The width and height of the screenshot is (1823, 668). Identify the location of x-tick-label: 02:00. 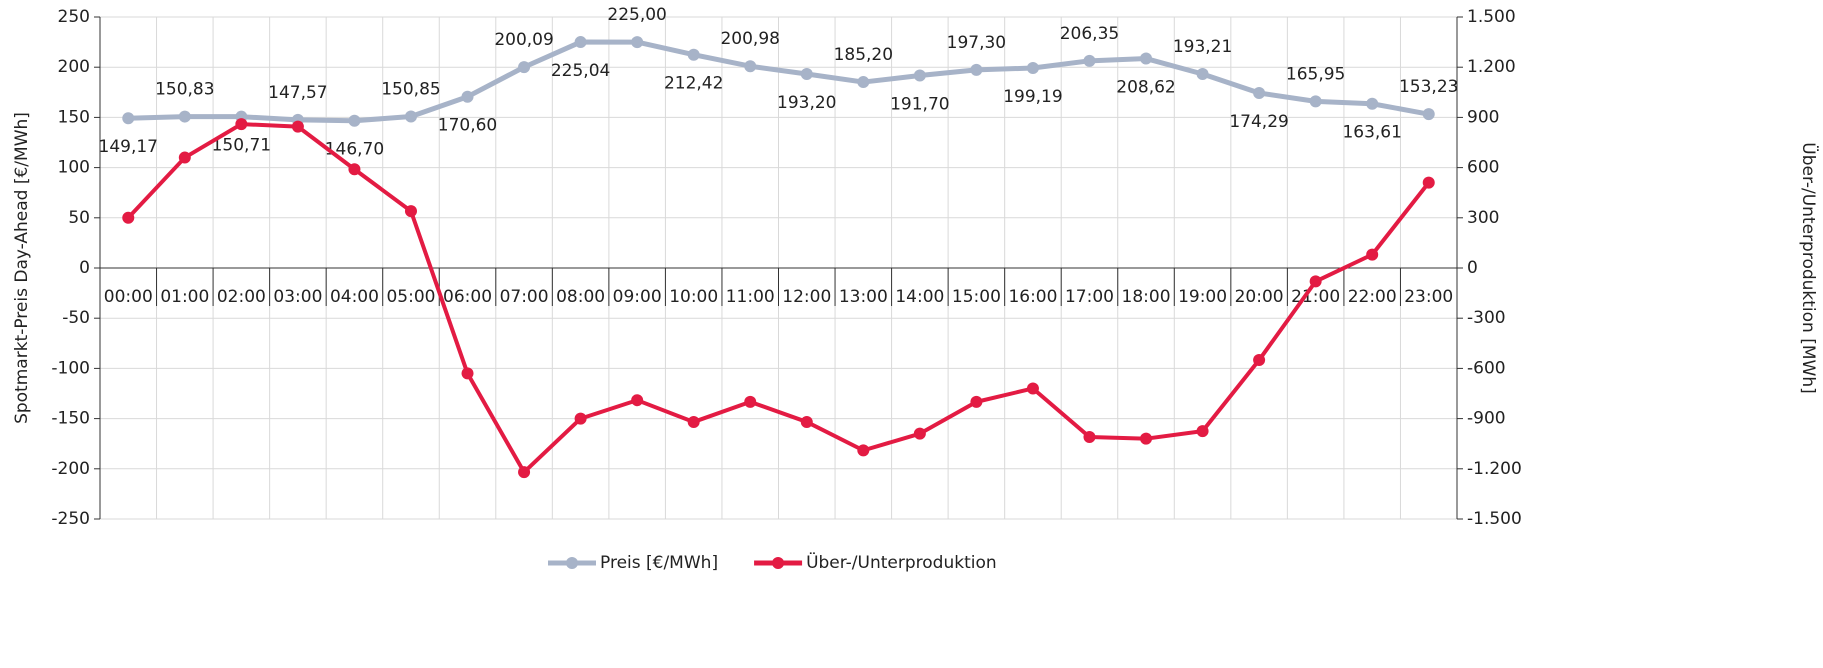
(241, 297).